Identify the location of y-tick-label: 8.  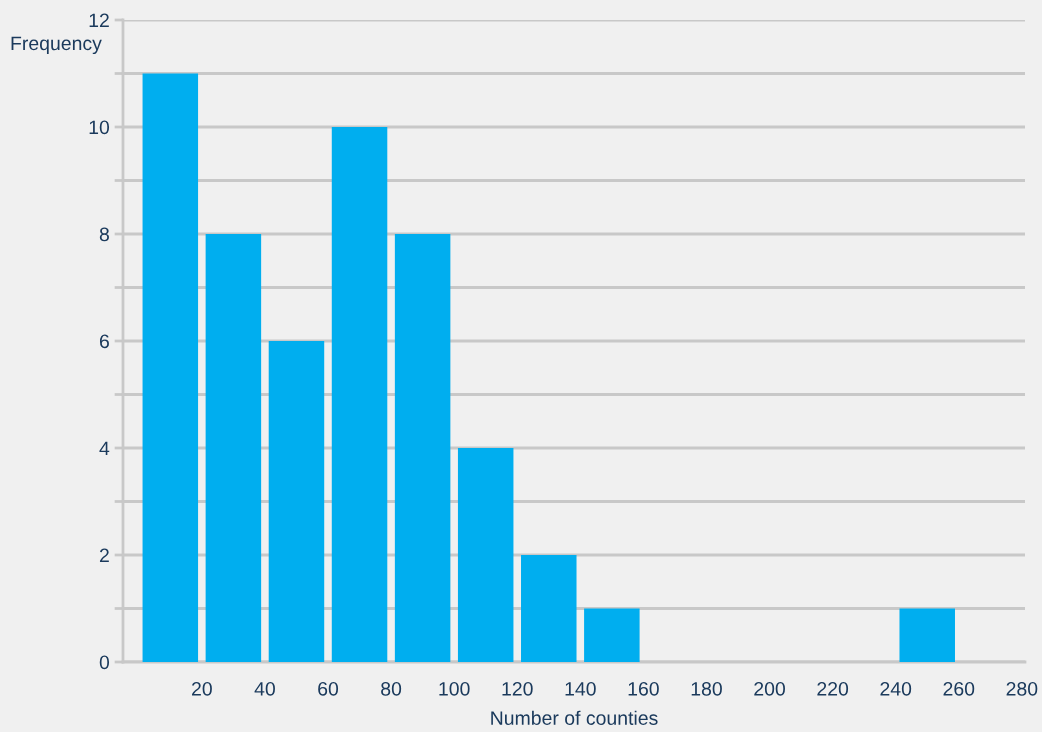
(104, 234).